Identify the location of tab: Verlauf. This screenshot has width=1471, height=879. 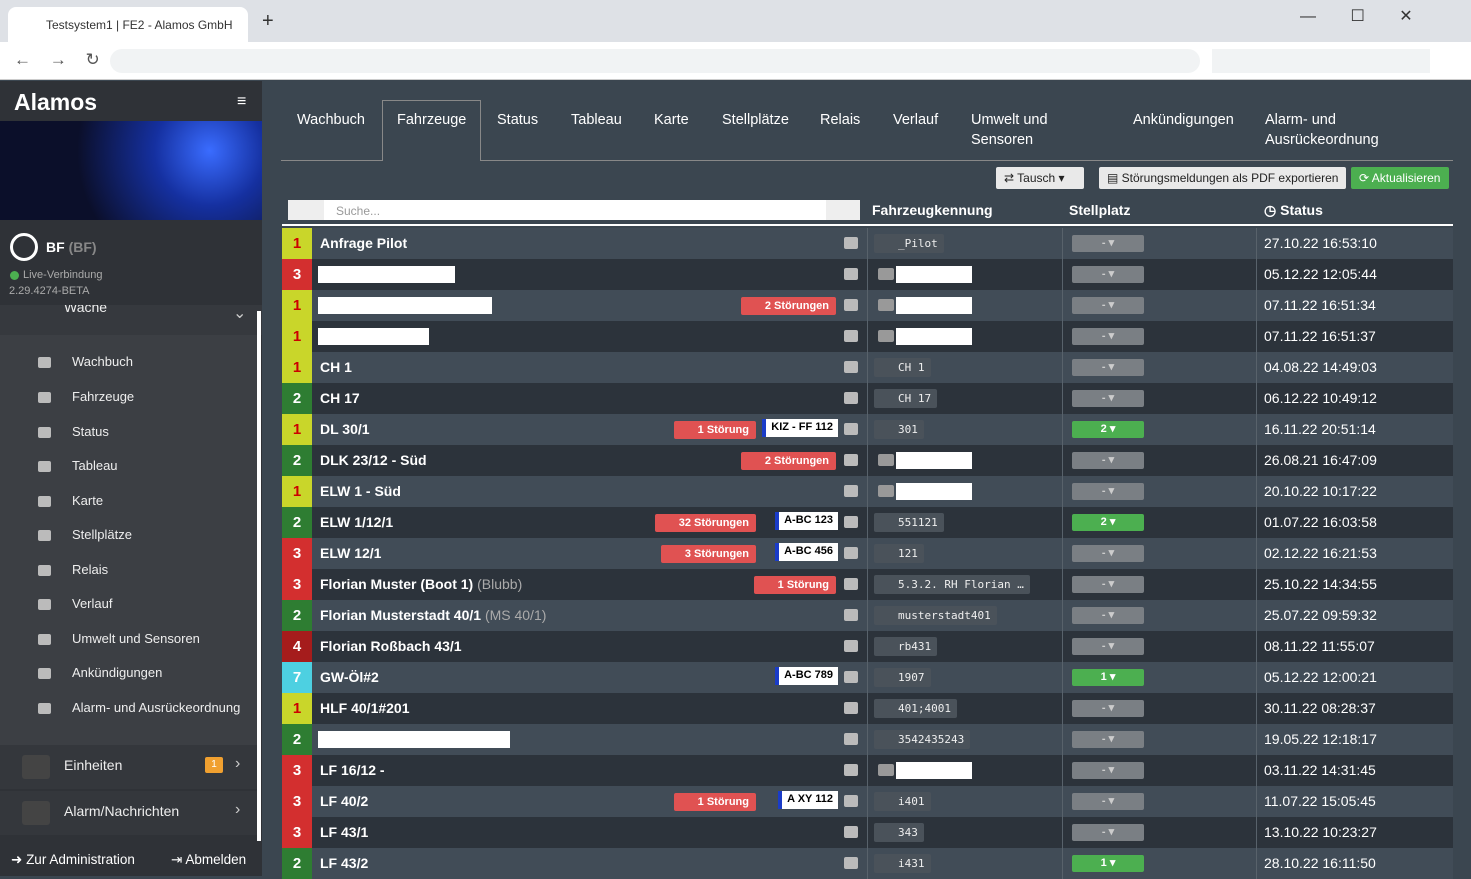
(916, 120).